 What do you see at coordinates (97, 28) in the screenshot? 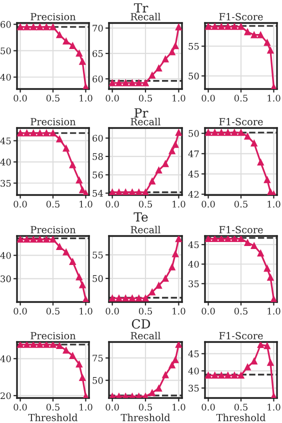
I see `y-tick-label: 70` at bounding box center [97, 28].